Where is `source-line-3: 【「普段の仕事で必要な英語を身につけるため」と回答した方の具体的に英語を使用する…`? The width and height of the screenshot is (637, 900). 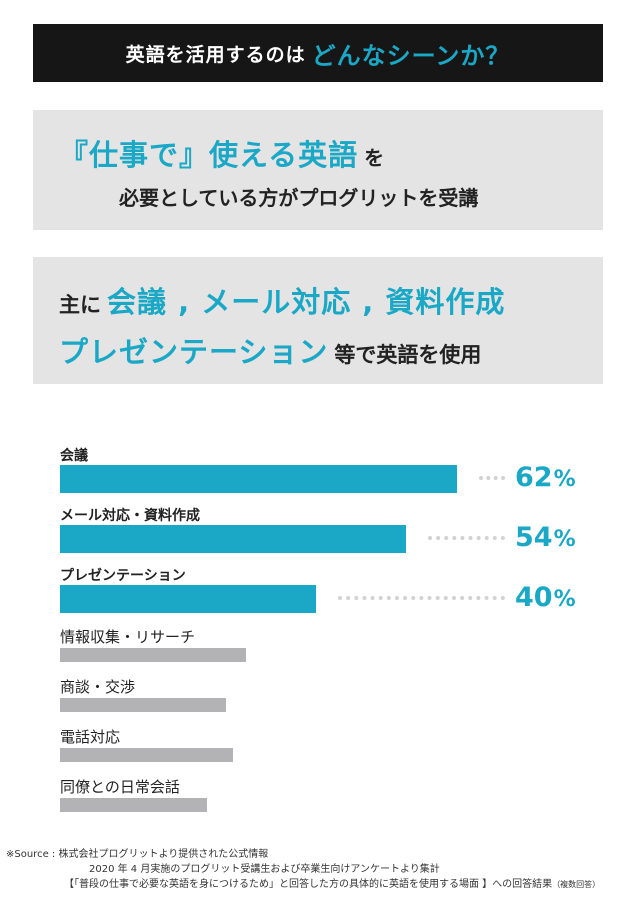
source-line-3: 【「普段の仕事で必要な英語を身につけるため」と回答した方の具体的に英語を使用する… is located at coordinates (303, 884).